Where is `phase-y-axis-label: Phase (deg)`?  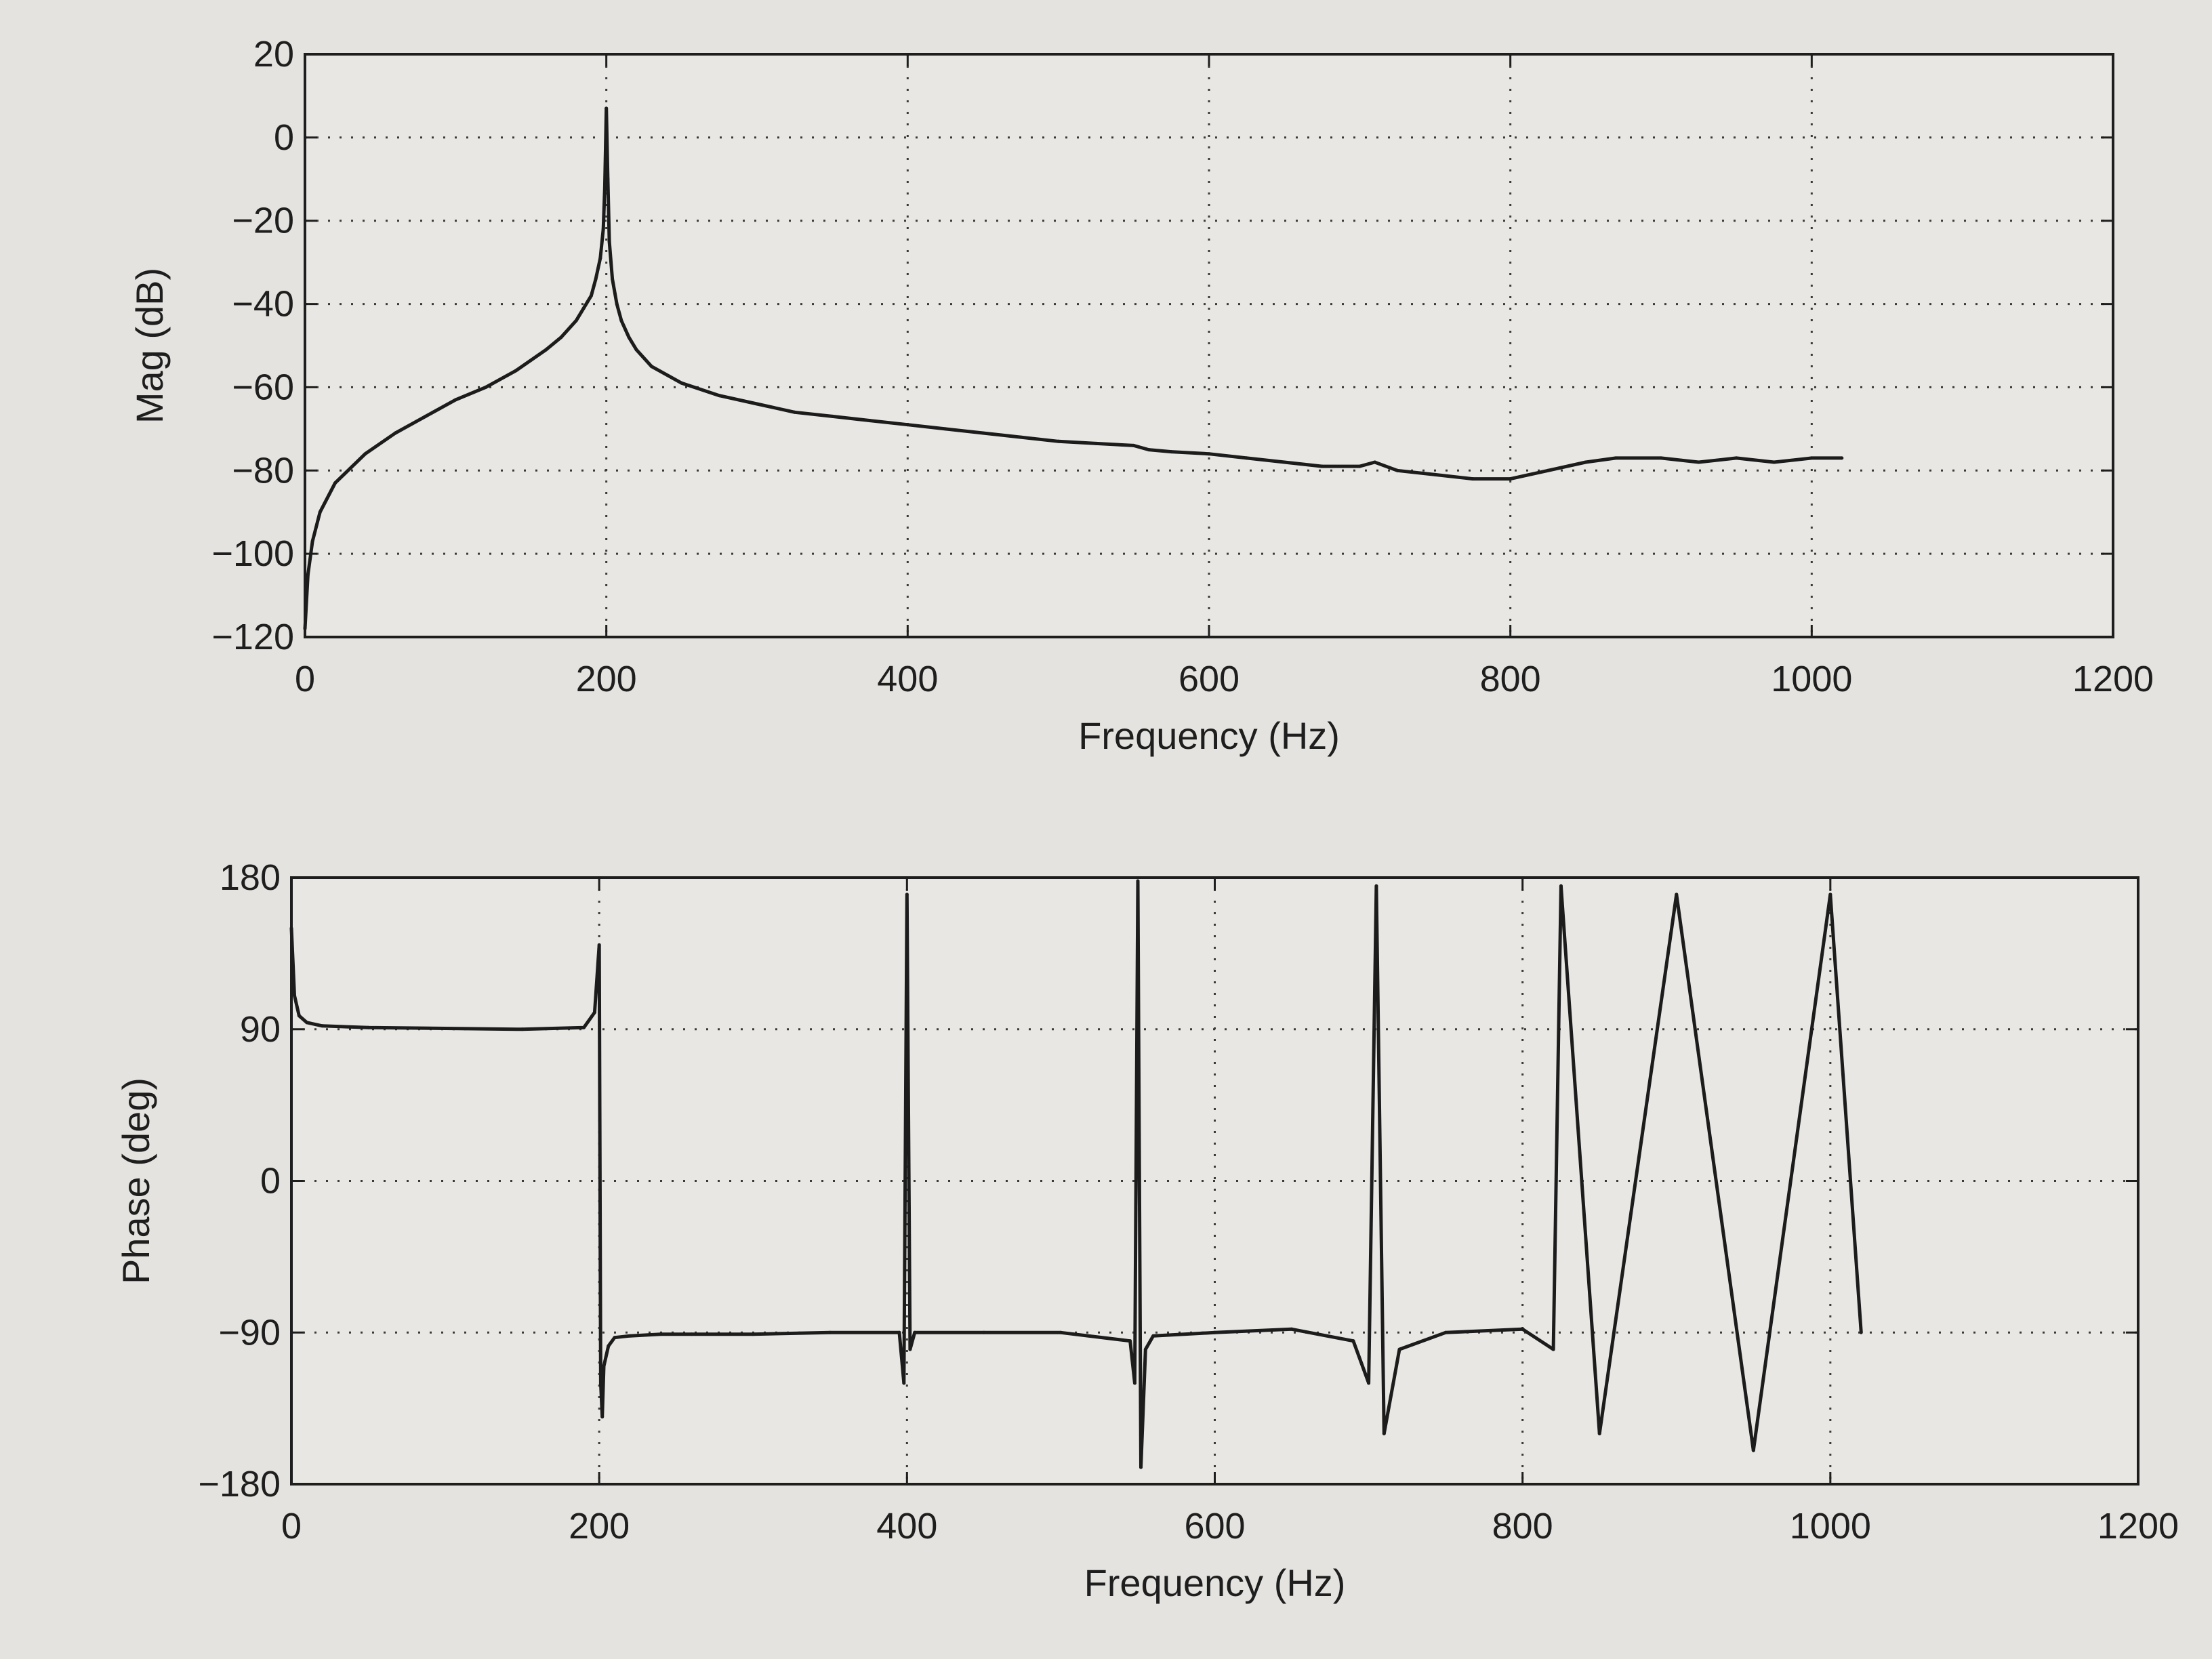 phase-y-axis-label: Phase (deg) is located at coordinates (136, 1181).